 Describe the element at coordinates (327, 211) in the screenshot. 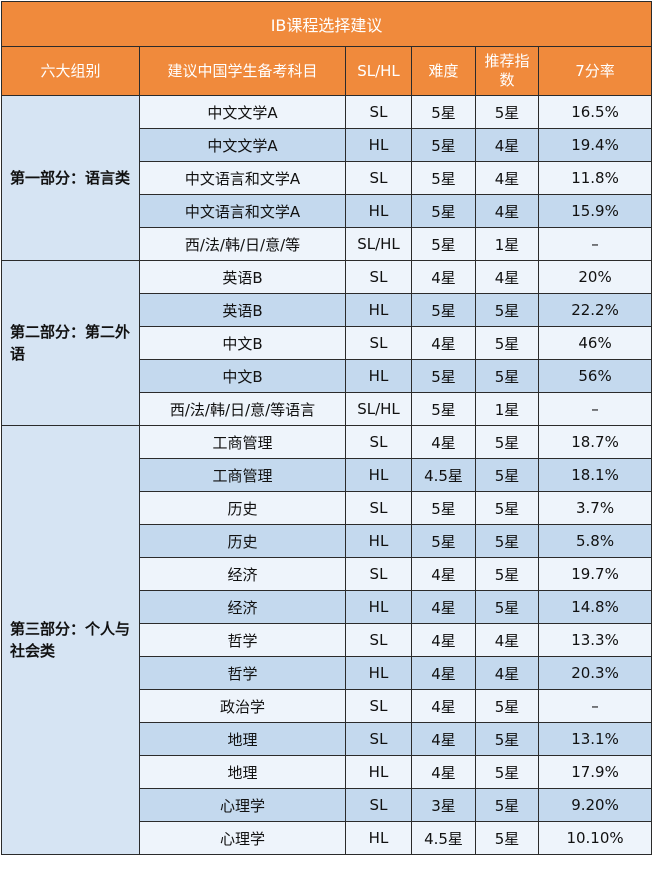

I see `data-row: 中文语言和文学A HL 5星 4星 15.9%` at that location.